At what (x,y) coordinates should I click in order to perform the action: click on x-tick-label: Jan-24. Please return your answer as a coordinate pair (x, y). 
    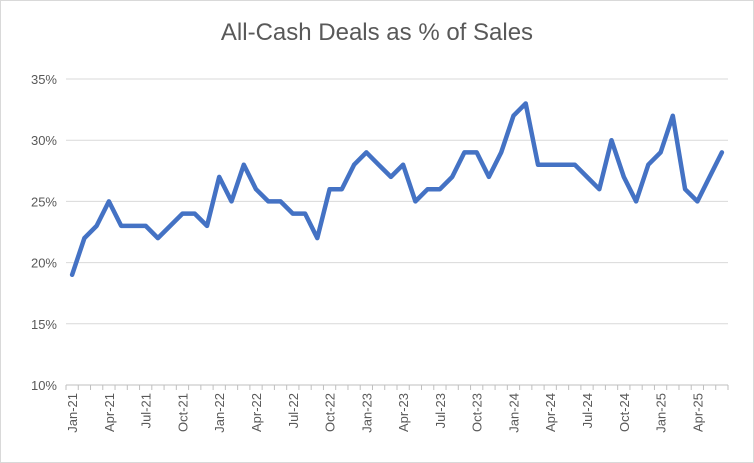
    Looking at the image, I should click on (513, 413).